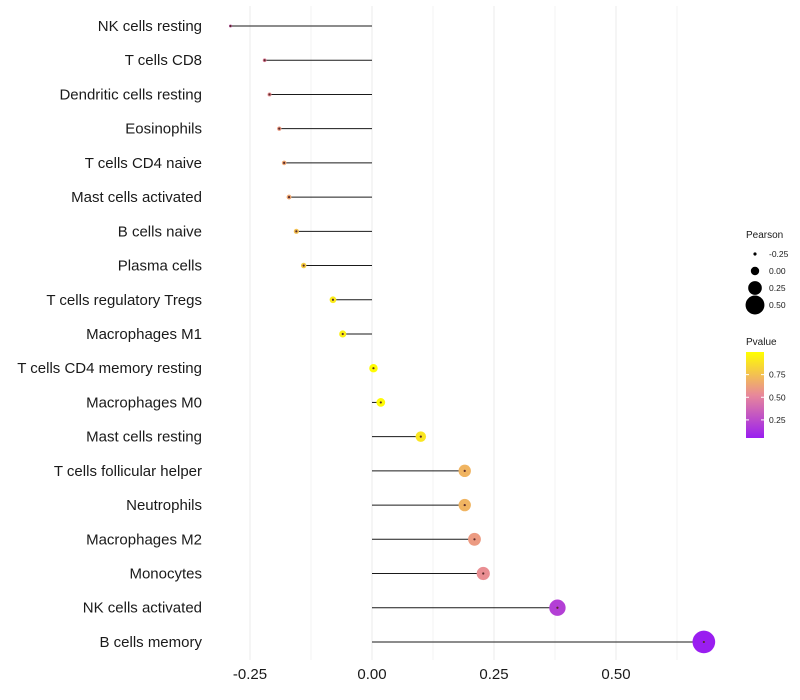 This screenshot has width=800, height=700. I want to click on x-tick-label: -0.25, so click(250, 674).